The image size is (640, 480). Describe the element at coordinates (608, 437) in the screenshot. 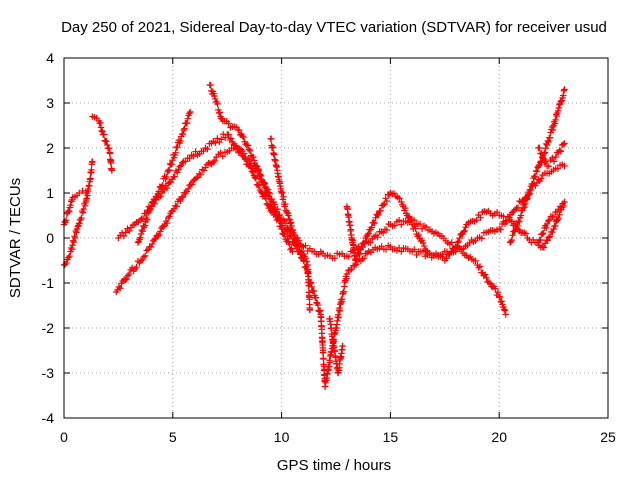

I see `x-tick-label: 25` at that location.